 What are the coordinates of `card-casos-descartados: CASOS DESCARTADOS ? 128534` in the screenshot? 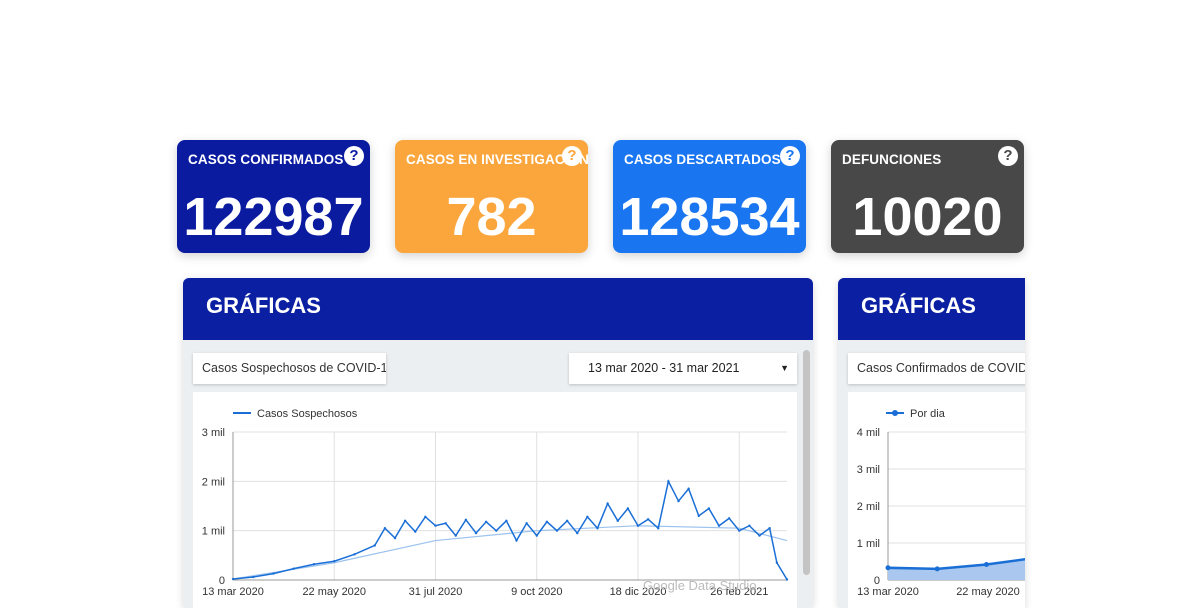 It's located at (709, 196).